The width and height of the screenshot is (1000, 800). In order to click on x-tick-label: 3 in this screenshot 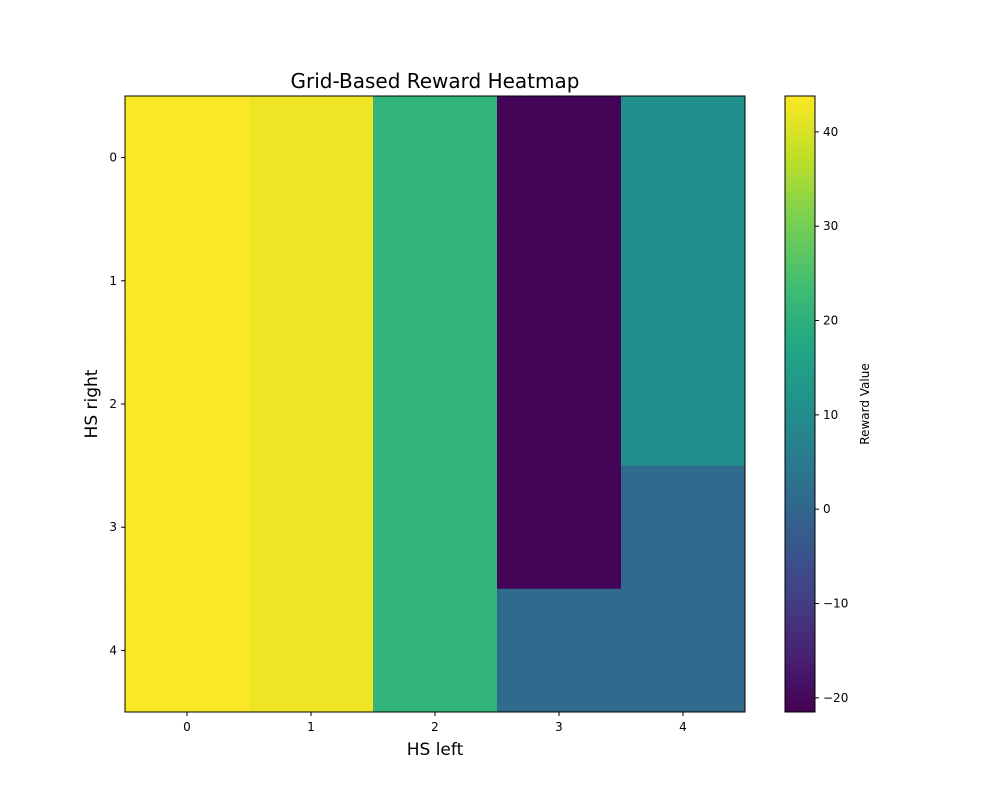, I will do `click(559, 727)`.